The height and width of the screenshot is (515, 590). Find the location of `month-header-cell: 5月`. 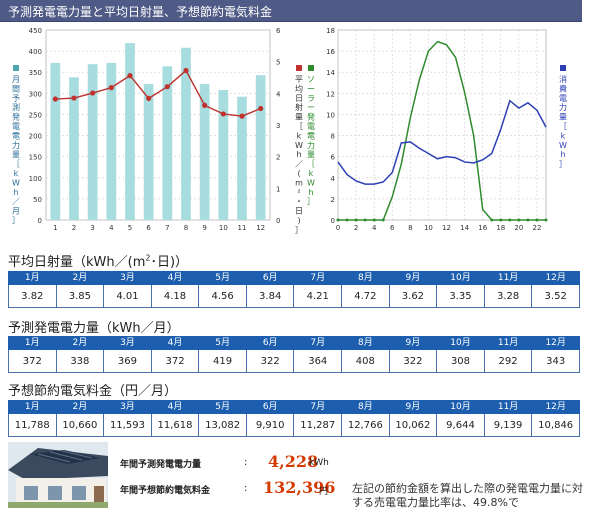

month-header-cell: 5月 is located at coordinates (222, 278).